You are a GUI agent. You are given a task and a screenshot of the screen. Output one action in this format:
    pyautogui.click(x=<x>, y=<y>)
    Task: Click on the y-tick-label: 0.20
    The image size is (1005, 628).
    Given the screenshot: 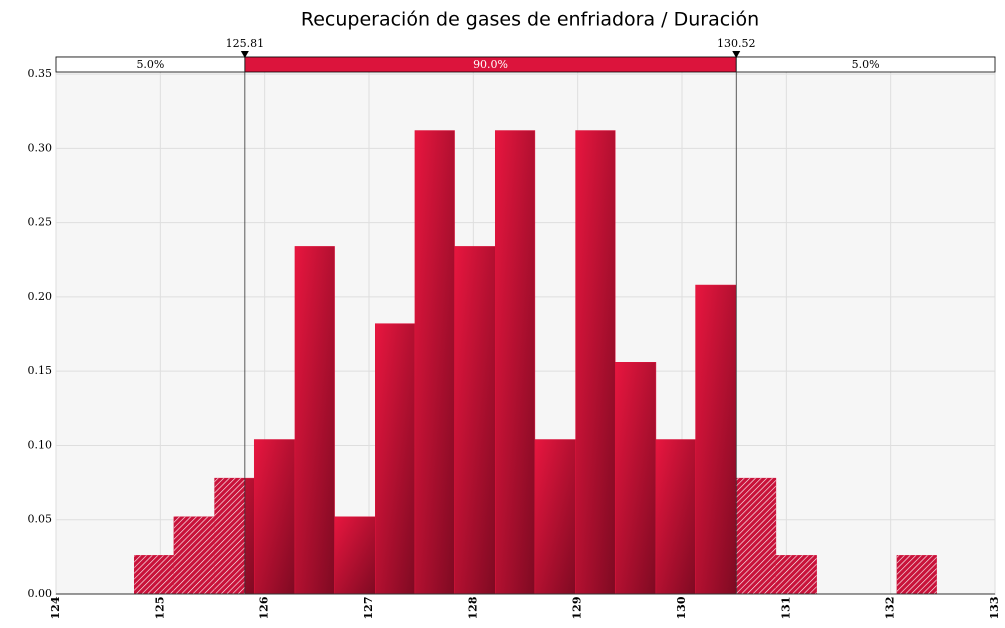 What is the action you would take?
    pyautogui.click(x=40, y=296)
    